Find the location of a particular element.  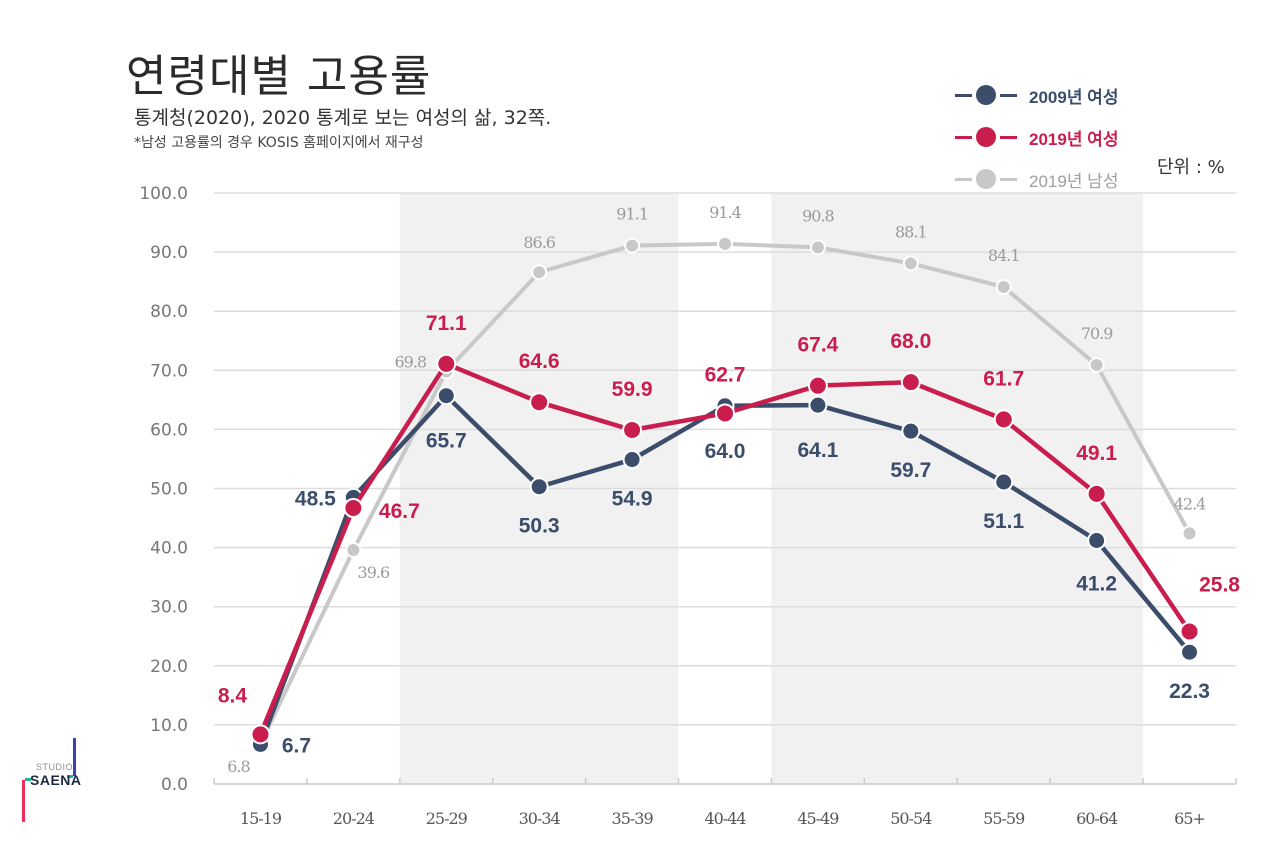

data-label: 41.2 is located at coordinates (1096, 584).